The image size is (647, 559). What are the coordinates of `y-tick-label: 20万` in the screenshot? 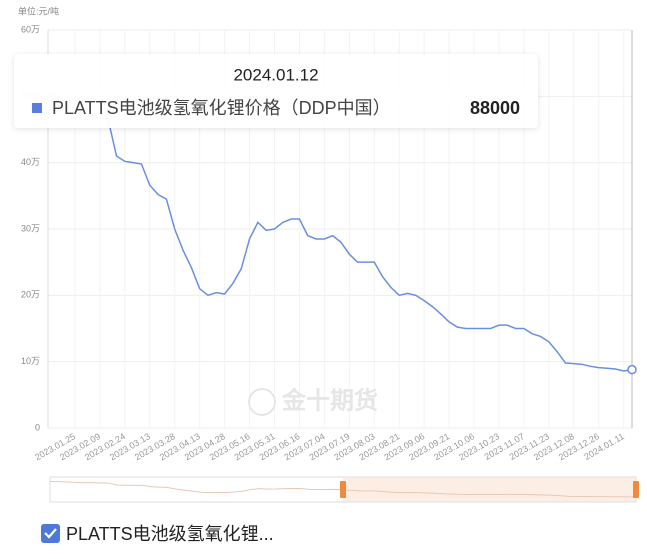 It's located at (30, 295).